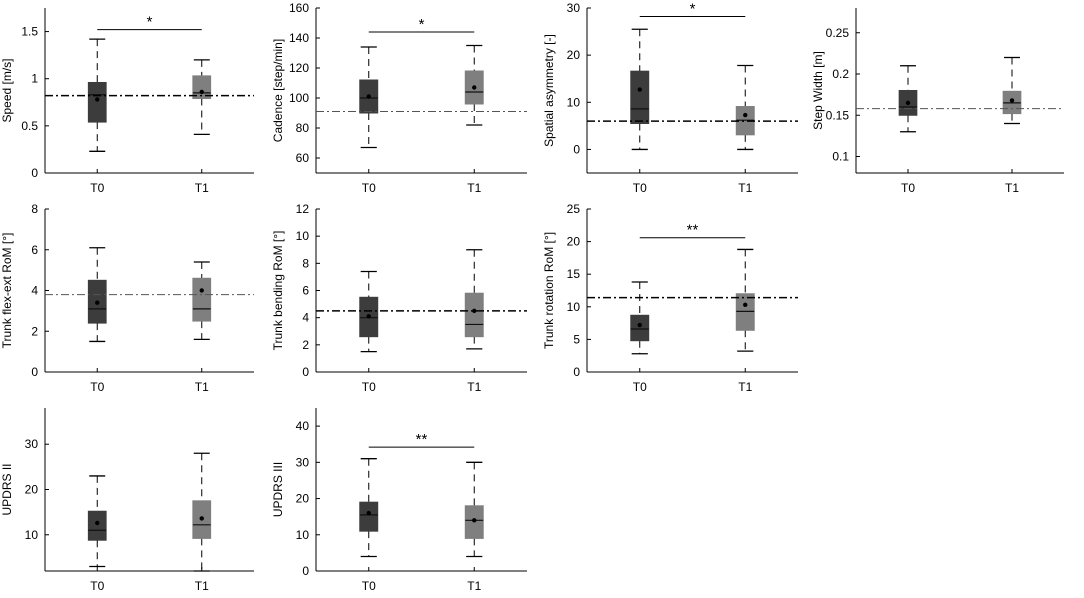  What do you see at coordinates (299, 38) in the screenshot?
I see `y-tick-label: 140` at bounding box center [299, 38].